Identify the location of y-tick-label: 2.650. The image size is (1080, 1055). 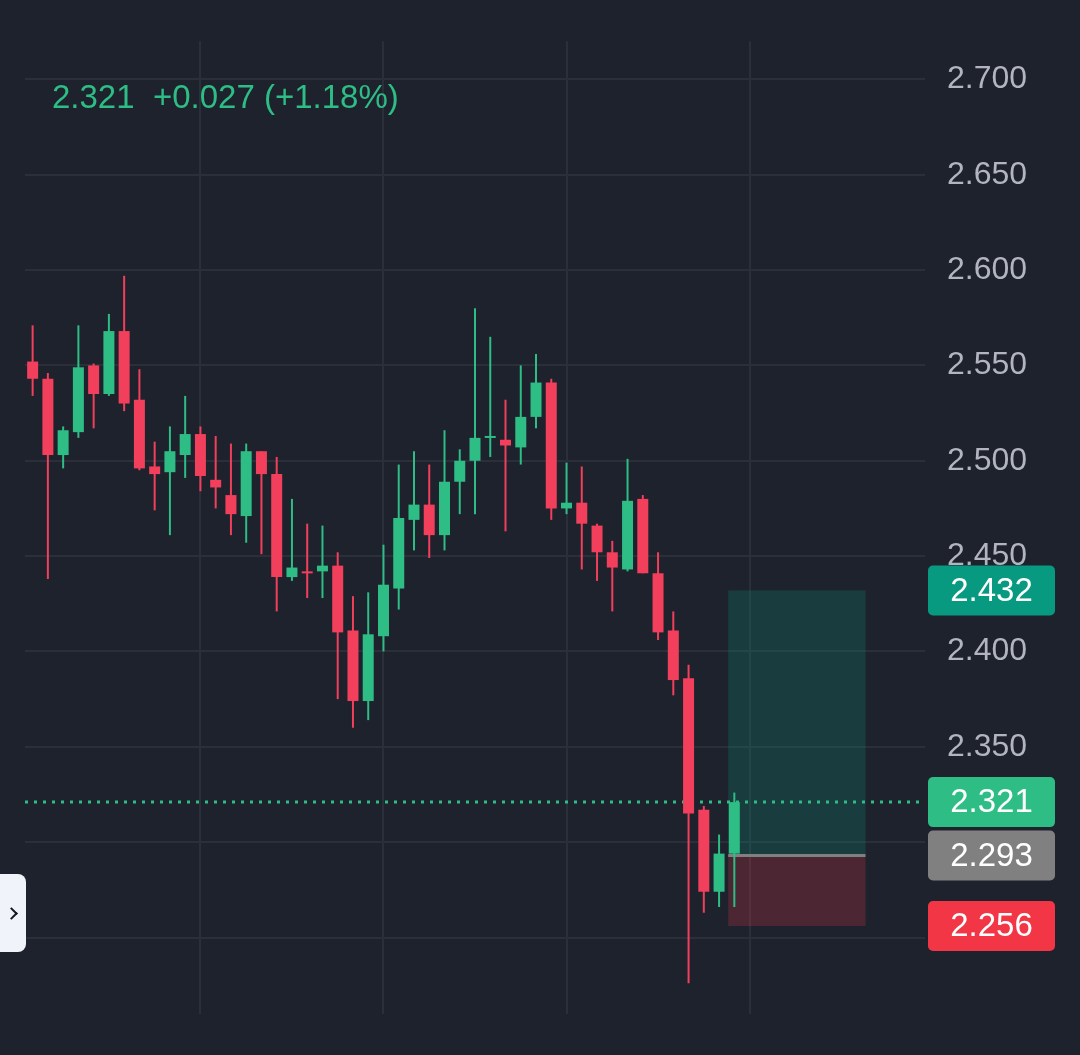
(987, 172).